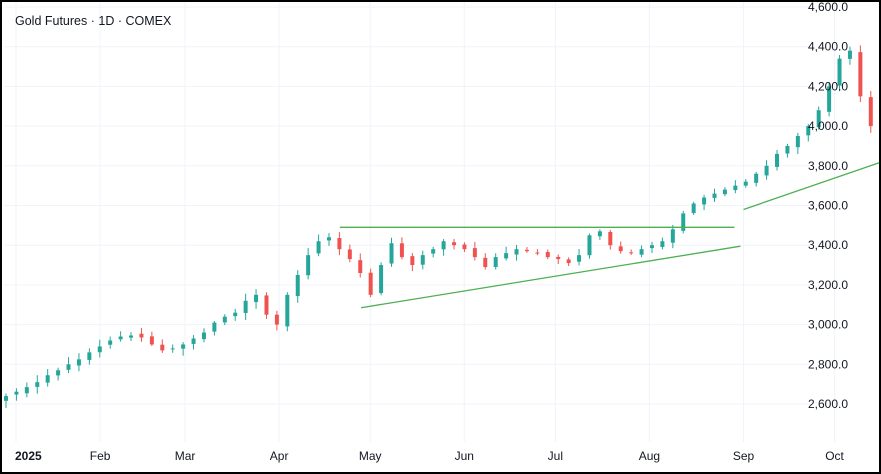 Image resolution: width=881 pixels, height=474 pixels. Describe the element at coordinates (100, 456) in the screenshot. I see `x-tick-label: Feb` at that location.